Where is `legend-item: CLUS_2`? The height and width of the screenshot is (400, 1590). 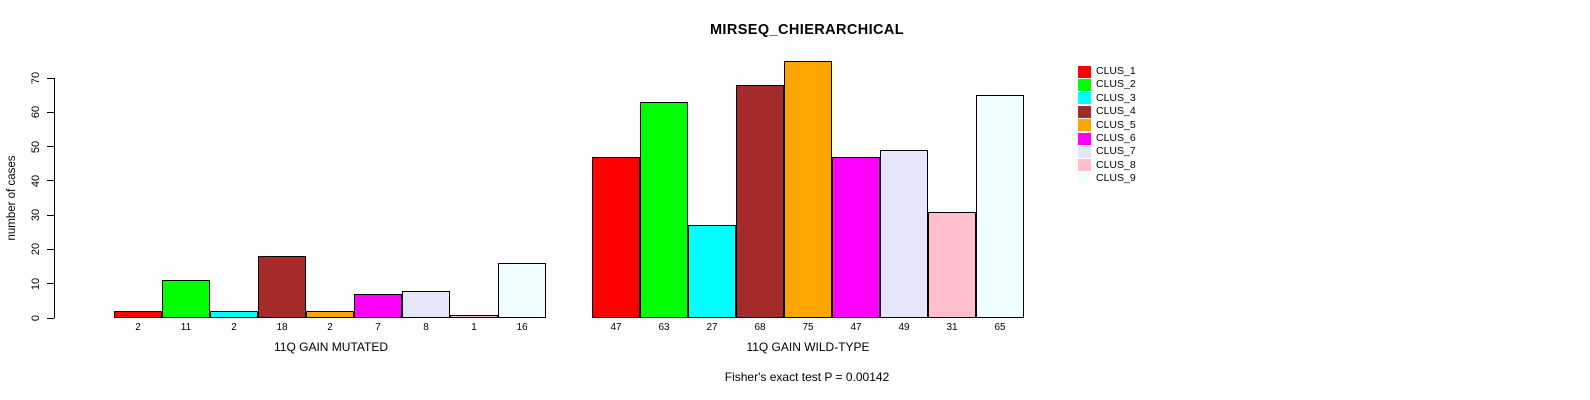 legend-item: CLUS_2 is located at coordinates (1107, 85).